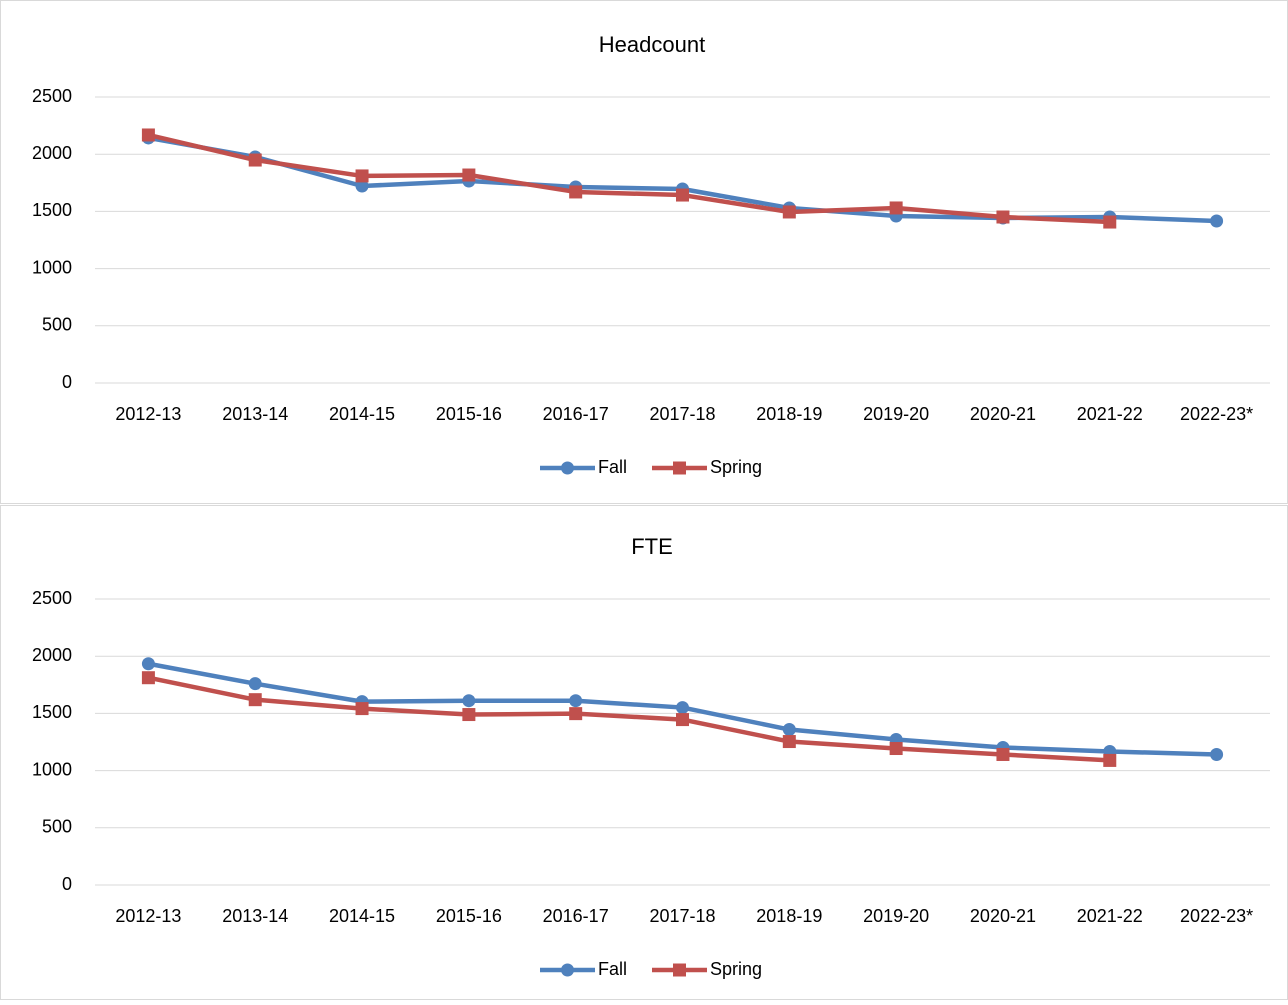  Describe the element at coordinates (652, 44) in the screenshot. I see `chart-title: Headcount` at that location.